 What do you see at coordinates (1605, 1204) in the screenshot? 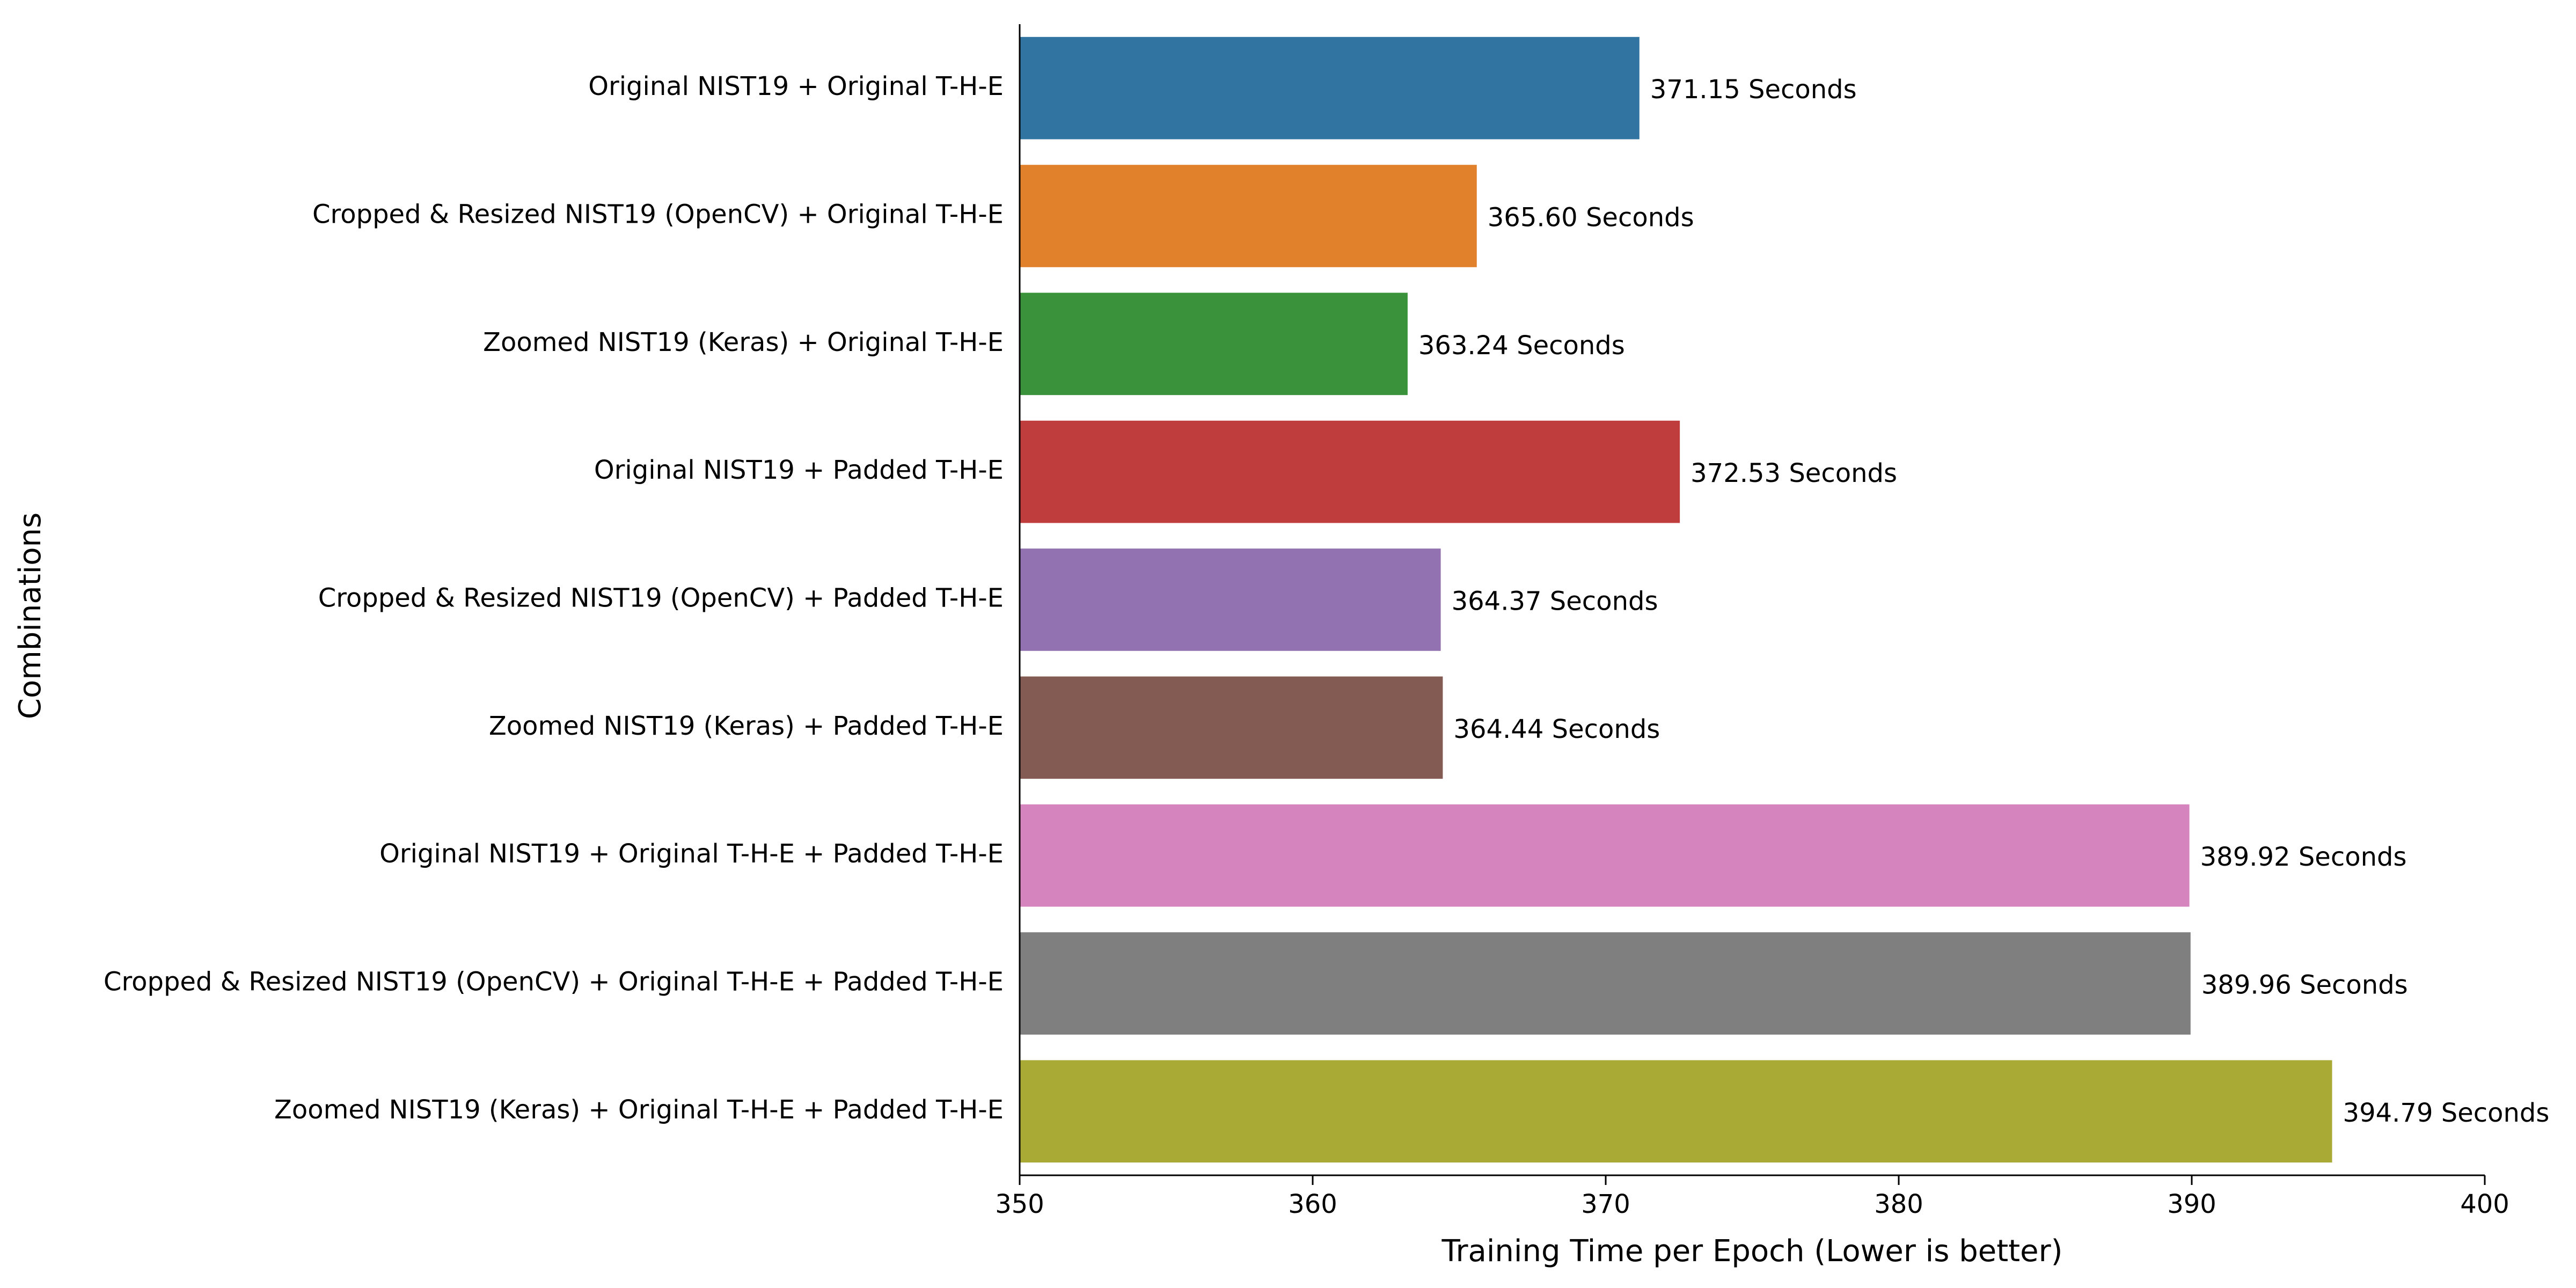
I see `x-tick-label: 370` at bounding box center [1605, 1204].